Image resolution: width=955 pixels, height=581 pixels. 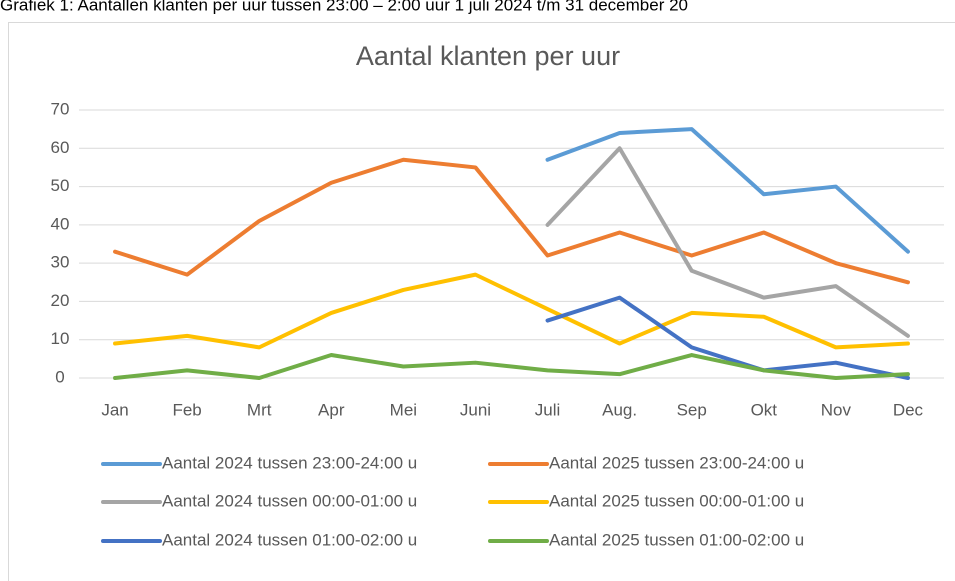 I want to click on legend-label: Aantal 2025 tussen 23:00-24:00 u, so click(x=676, y=462).